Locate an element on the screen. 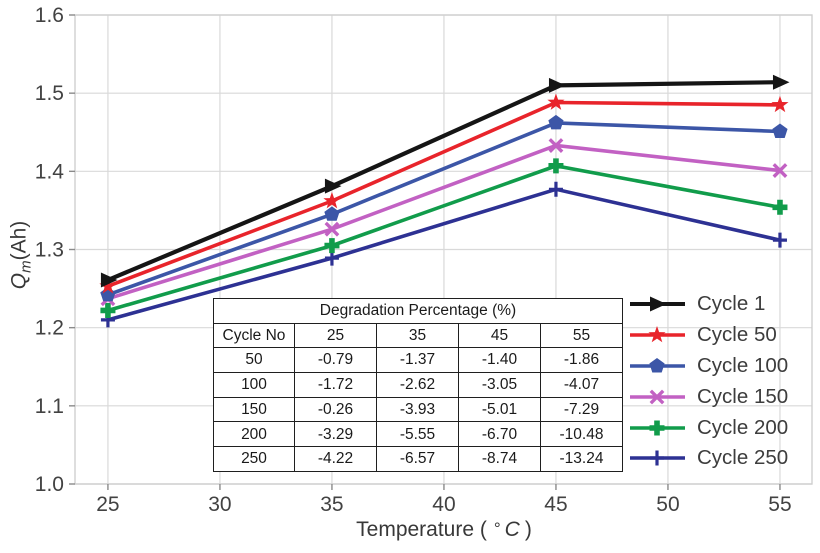 This screenshot has width=820, height=553. table-header-row: Cycle No 25 35 45 55 is located at coordinates (418, 335).